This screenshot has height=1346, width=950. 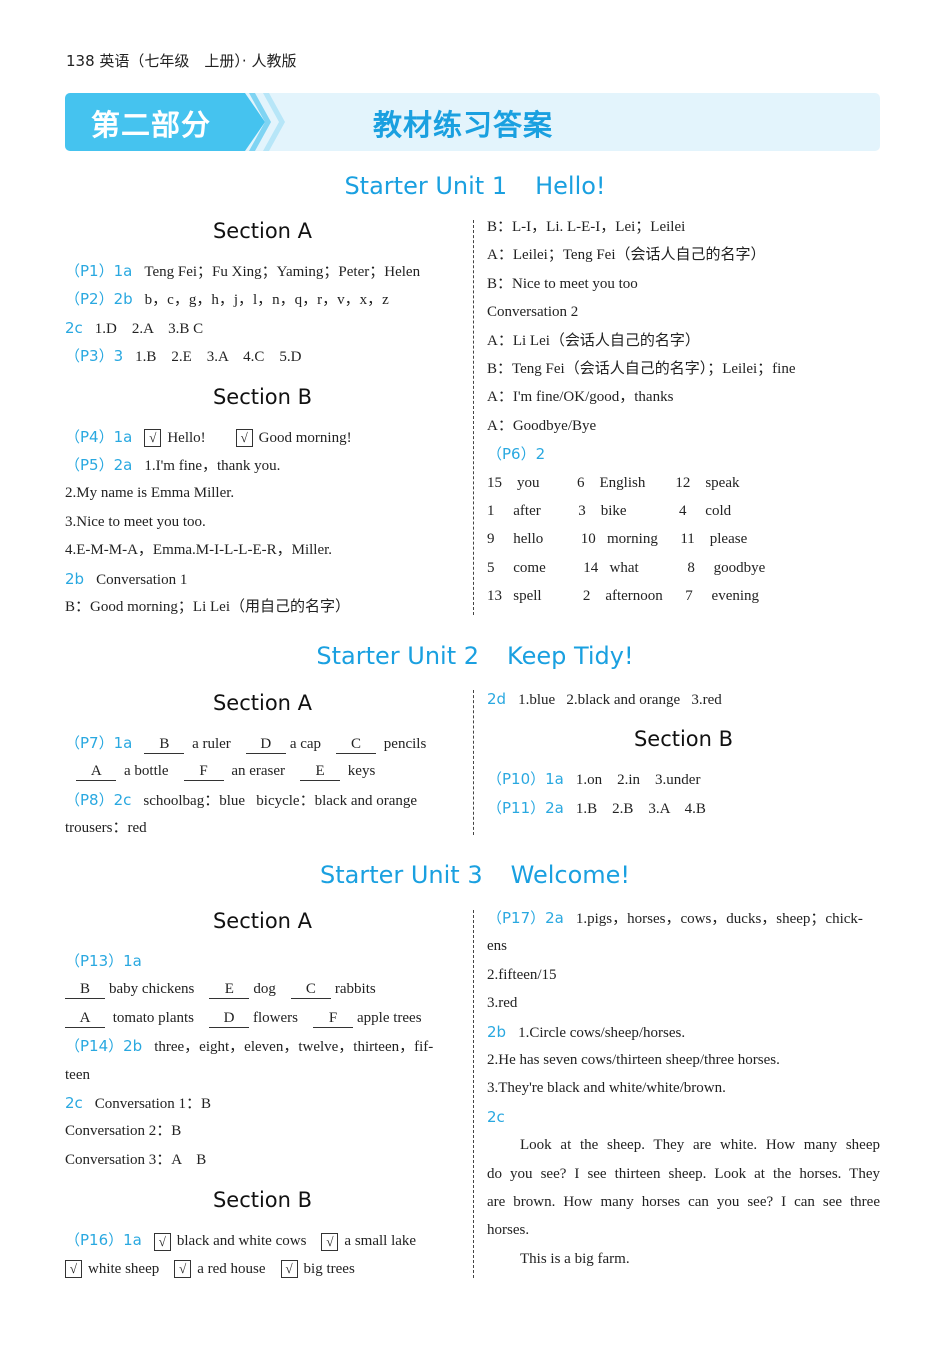 I want to click on answer-line: √ white sheep √ a red house √ big trees, so click(x=262, y=1269).